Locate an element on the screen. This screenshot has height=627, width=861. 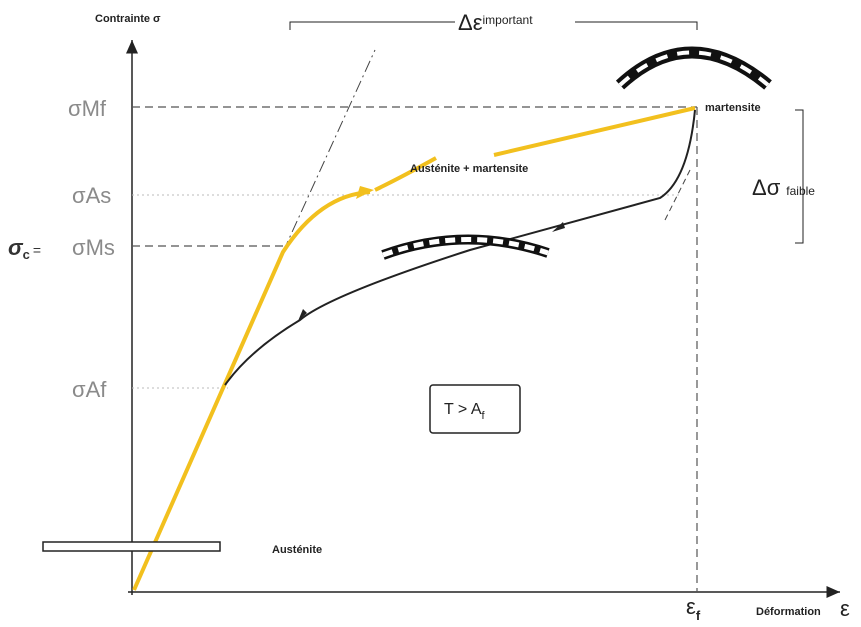
equals: = is located at coordinates (37, 250).